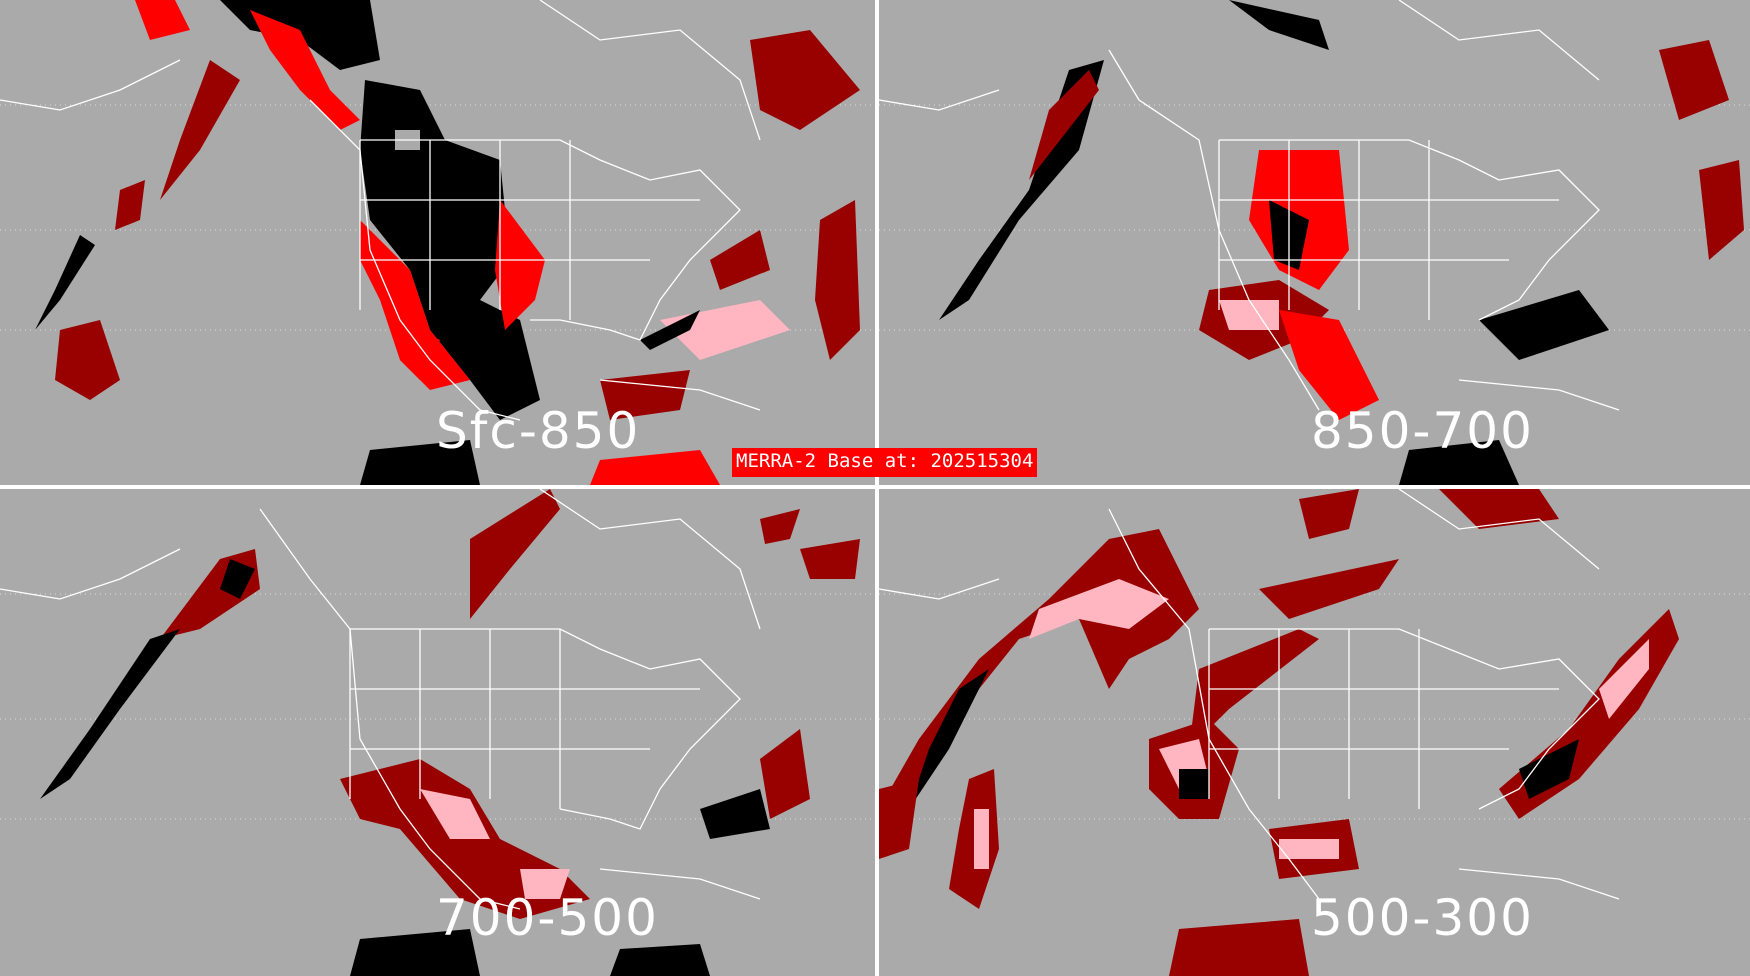 The width and height of the screenshot is (1750, 976). What do you see at coordinates (1422, 918) in the screenshot?
I see `layer-label-500-300: 500-300` at bounding box center [1422, 918].